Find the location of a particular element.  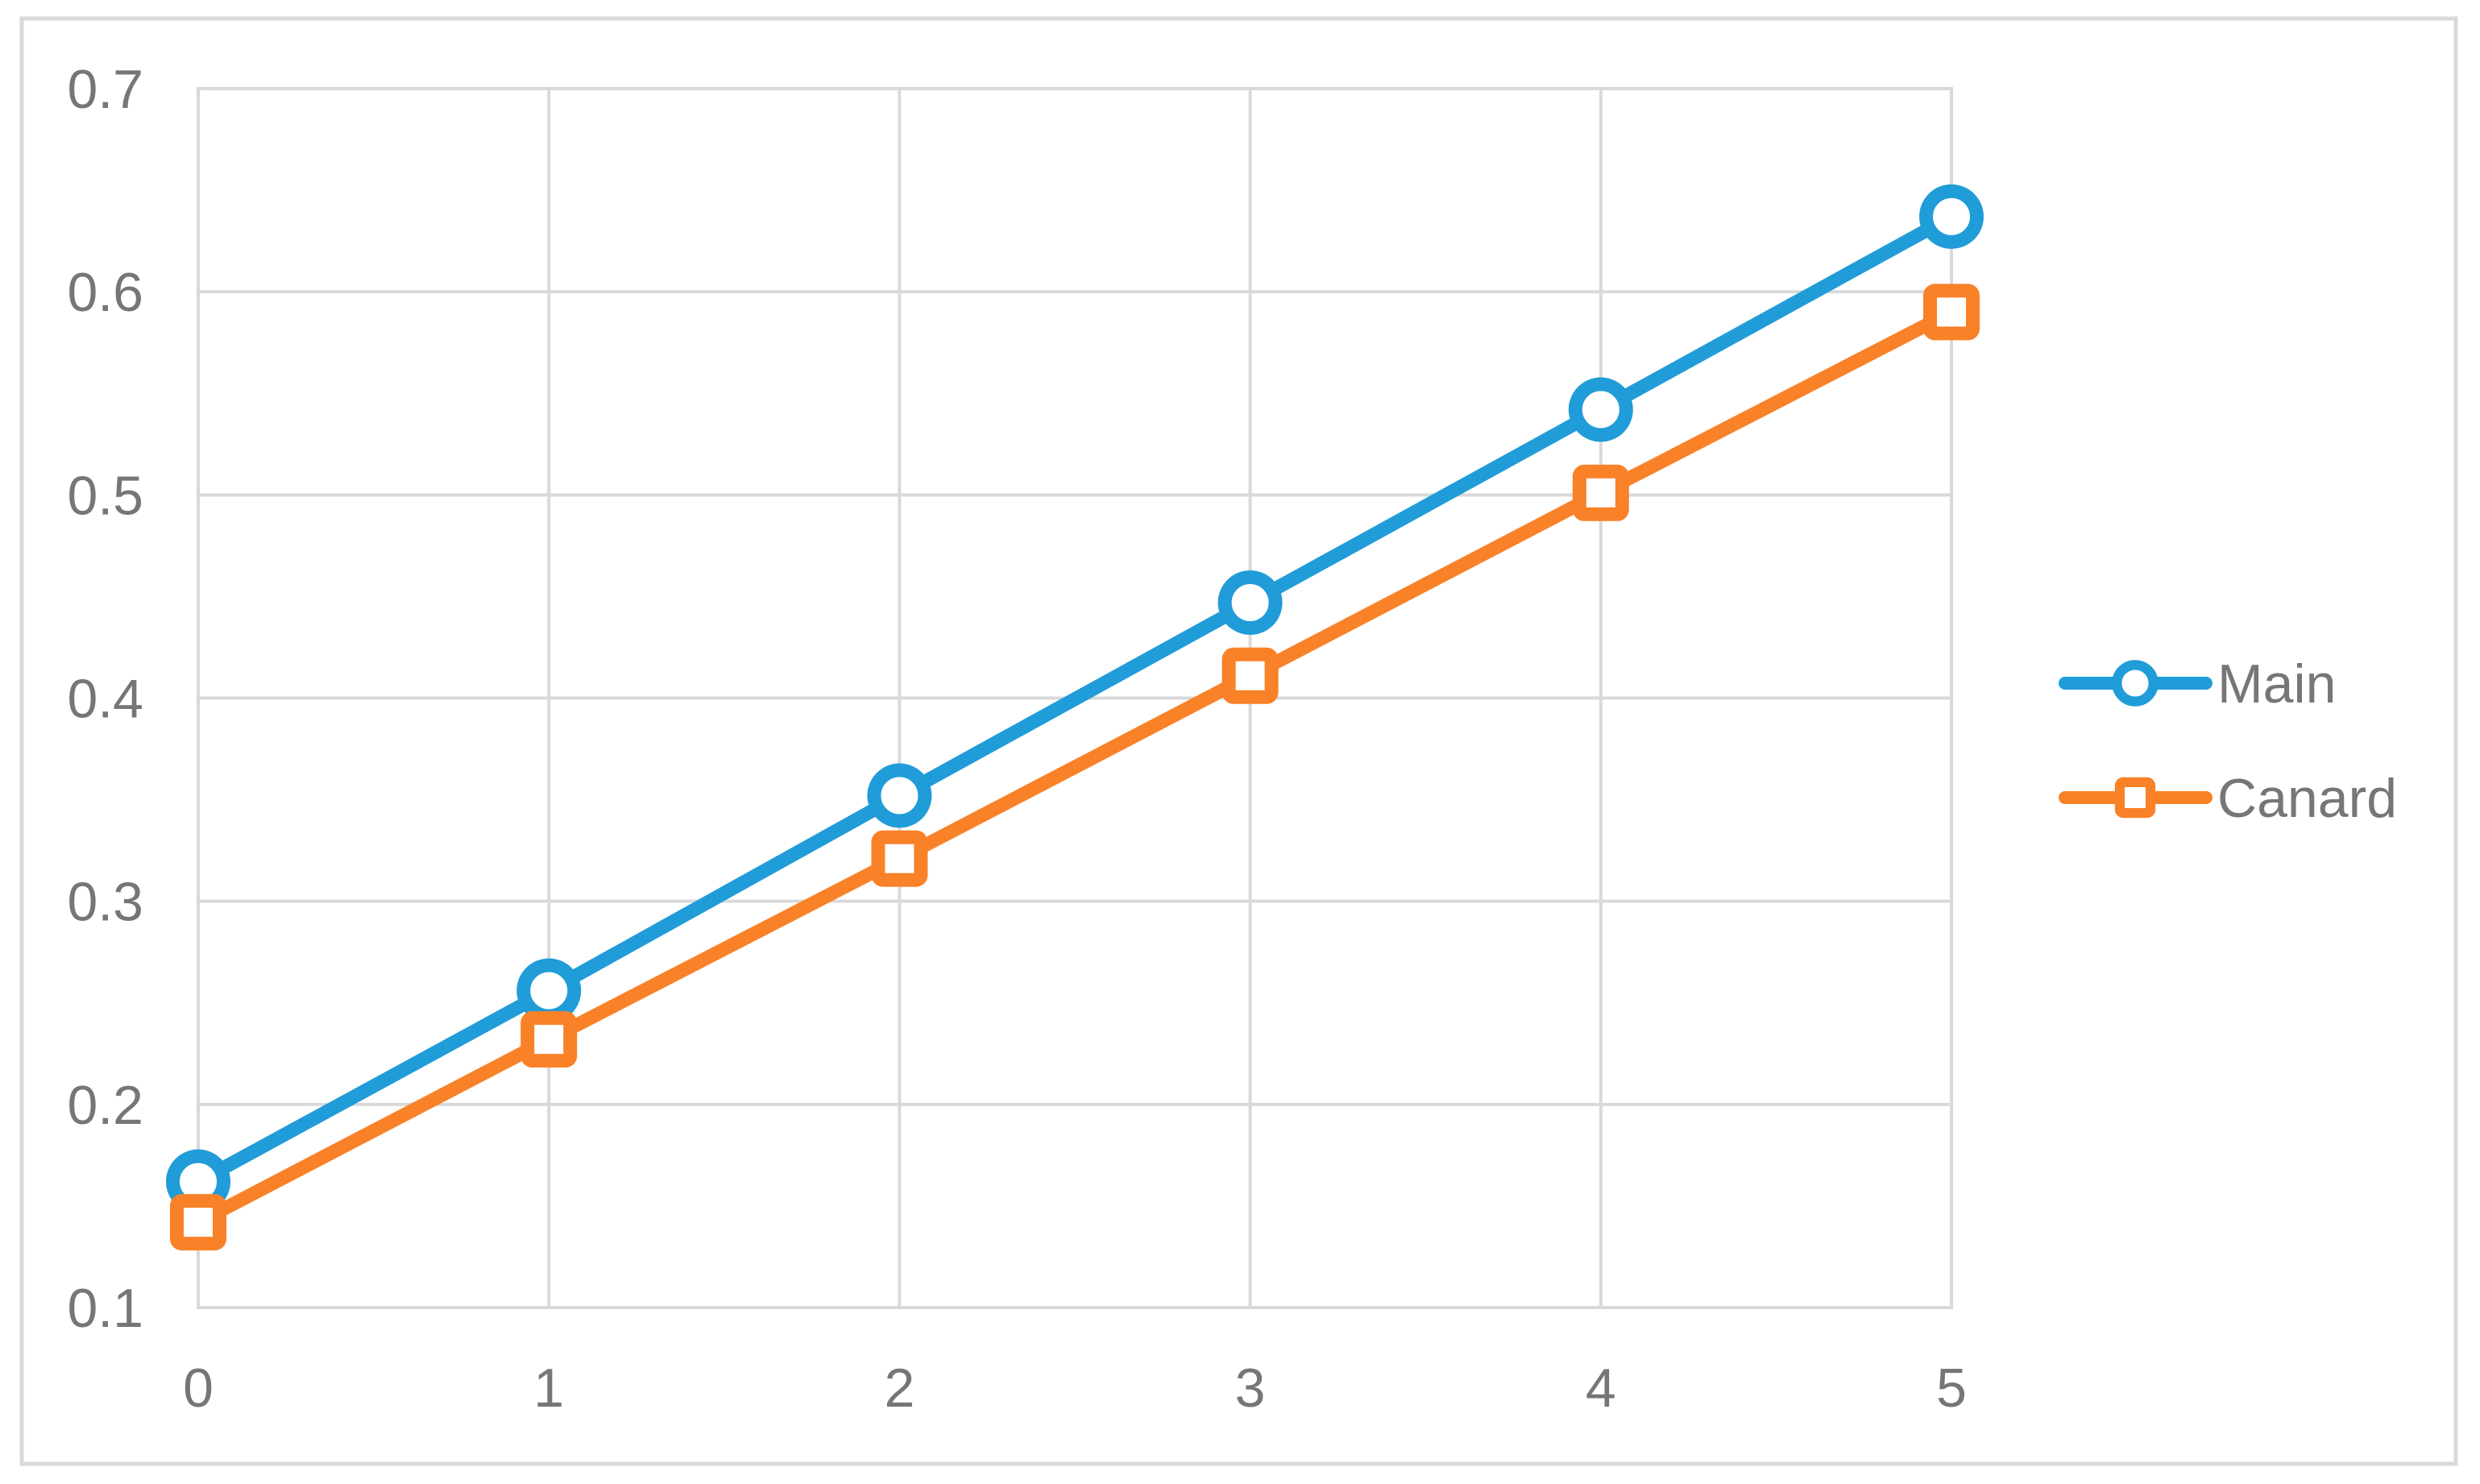

y-tick-label: 0.5 is located at coordinates (105, 495).